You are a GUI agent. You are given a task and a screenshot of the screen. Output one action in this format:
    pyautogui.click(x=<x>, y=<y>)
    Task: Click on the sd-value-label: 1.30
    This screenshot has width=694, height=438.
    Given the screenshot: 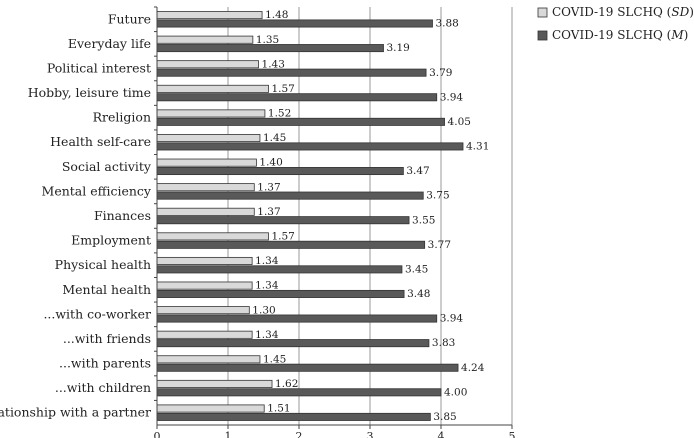 What is the action you would take?
    pyautogui.click(x=263, y=310)
    